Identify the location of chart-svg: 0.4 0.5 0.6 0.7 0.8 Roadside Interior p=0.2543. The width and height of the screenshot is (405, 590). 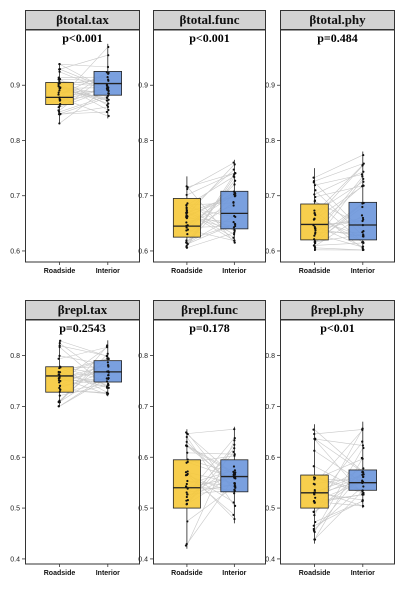
(75, 448).